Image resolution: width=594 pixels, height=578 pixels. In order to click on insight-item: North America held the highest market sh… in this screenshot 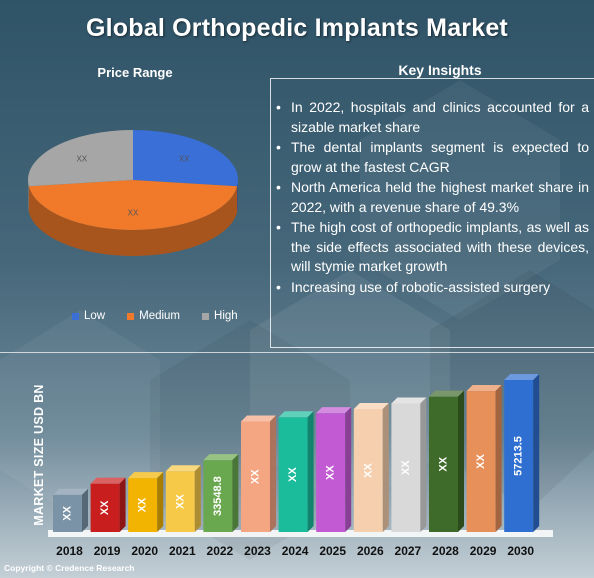, I will do `click(431, 197)`.